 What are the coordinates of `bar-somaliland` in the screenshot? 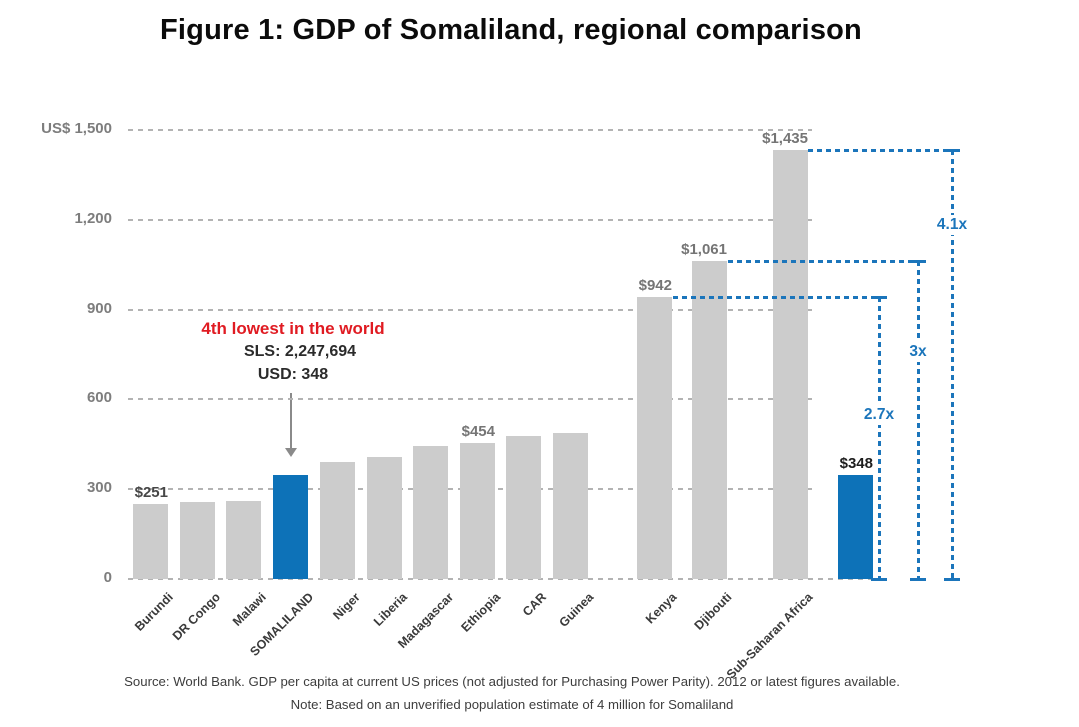 It's located at (290, 526).